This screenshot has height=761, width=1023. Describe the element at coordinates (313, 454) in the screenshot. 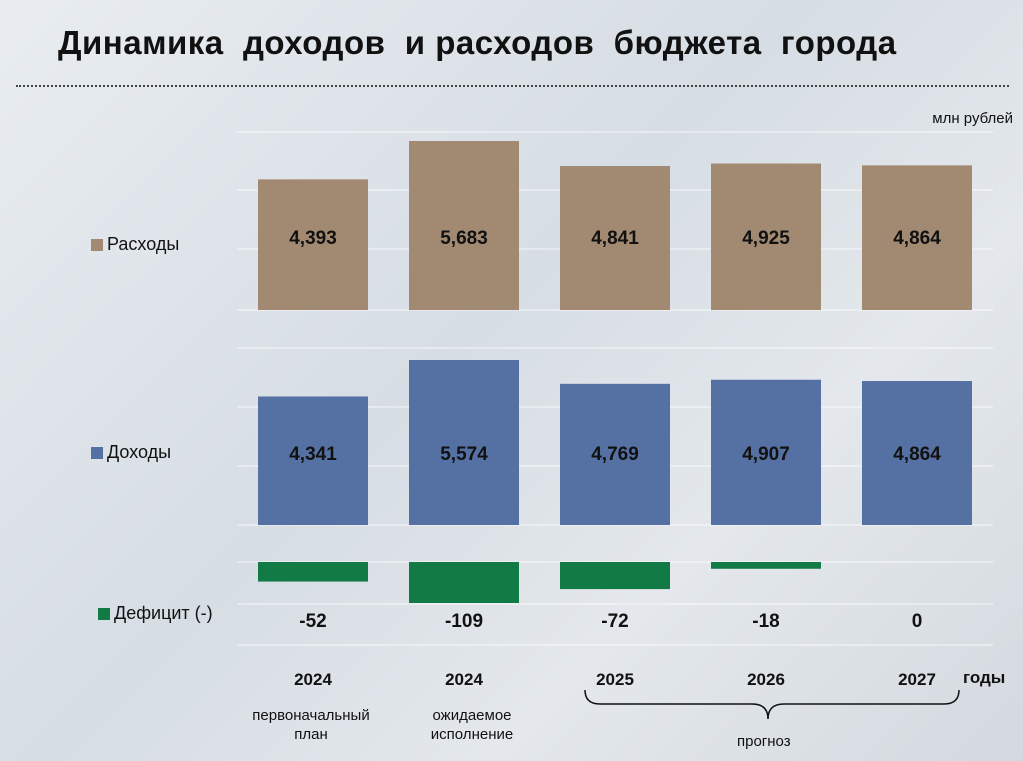

I see `income-value-label: 4,341` at that location.